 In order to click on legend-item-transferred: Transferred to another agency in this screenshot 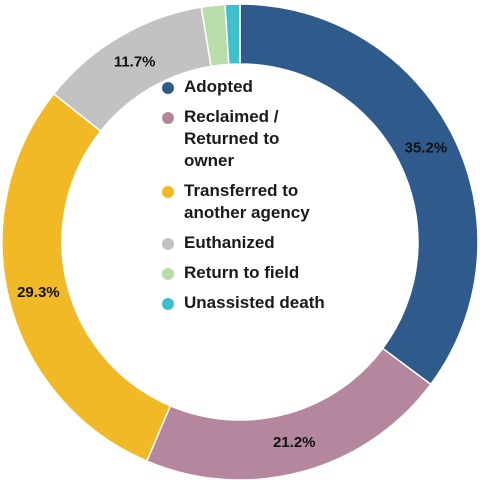, I will do `click(277, 202)`.